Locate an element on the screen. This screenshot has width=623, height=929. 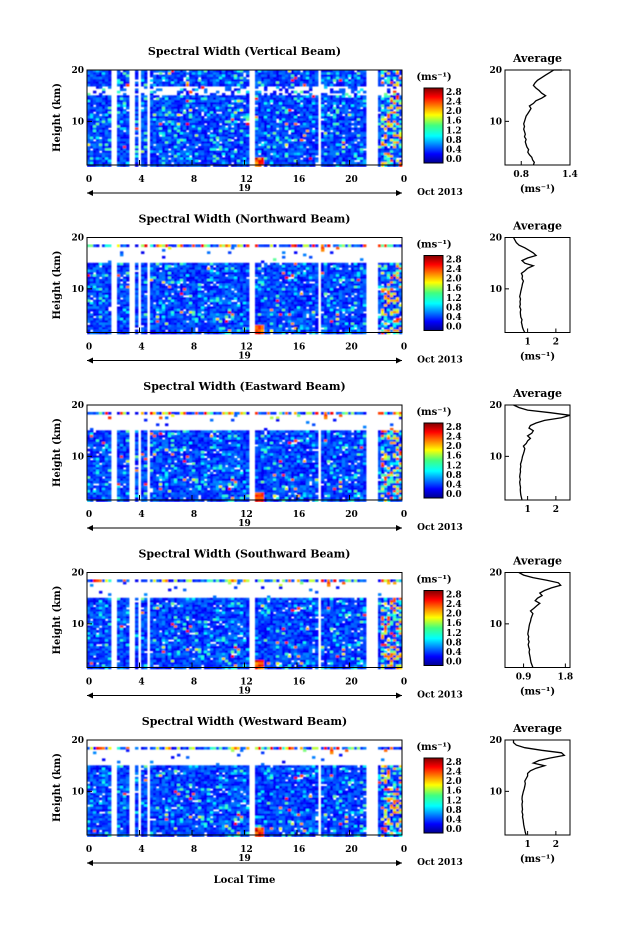
profile-panel: Average 20 10 1 2 is located at coordinates (530, 451).